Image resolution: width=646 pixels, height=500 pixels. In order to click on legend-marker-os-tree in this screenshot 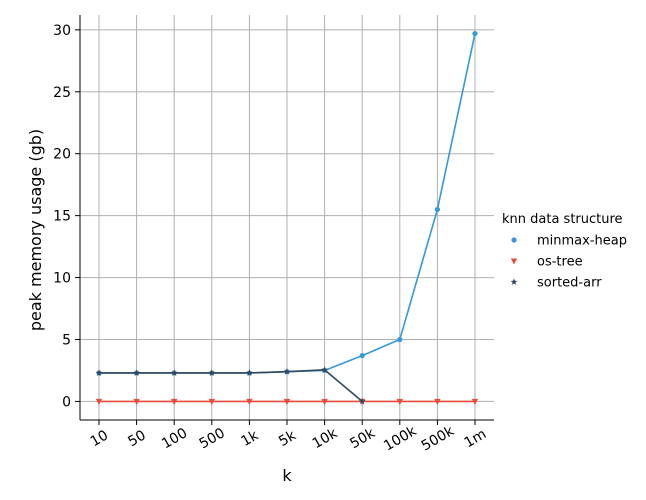, I will do `click(514, 261)`.